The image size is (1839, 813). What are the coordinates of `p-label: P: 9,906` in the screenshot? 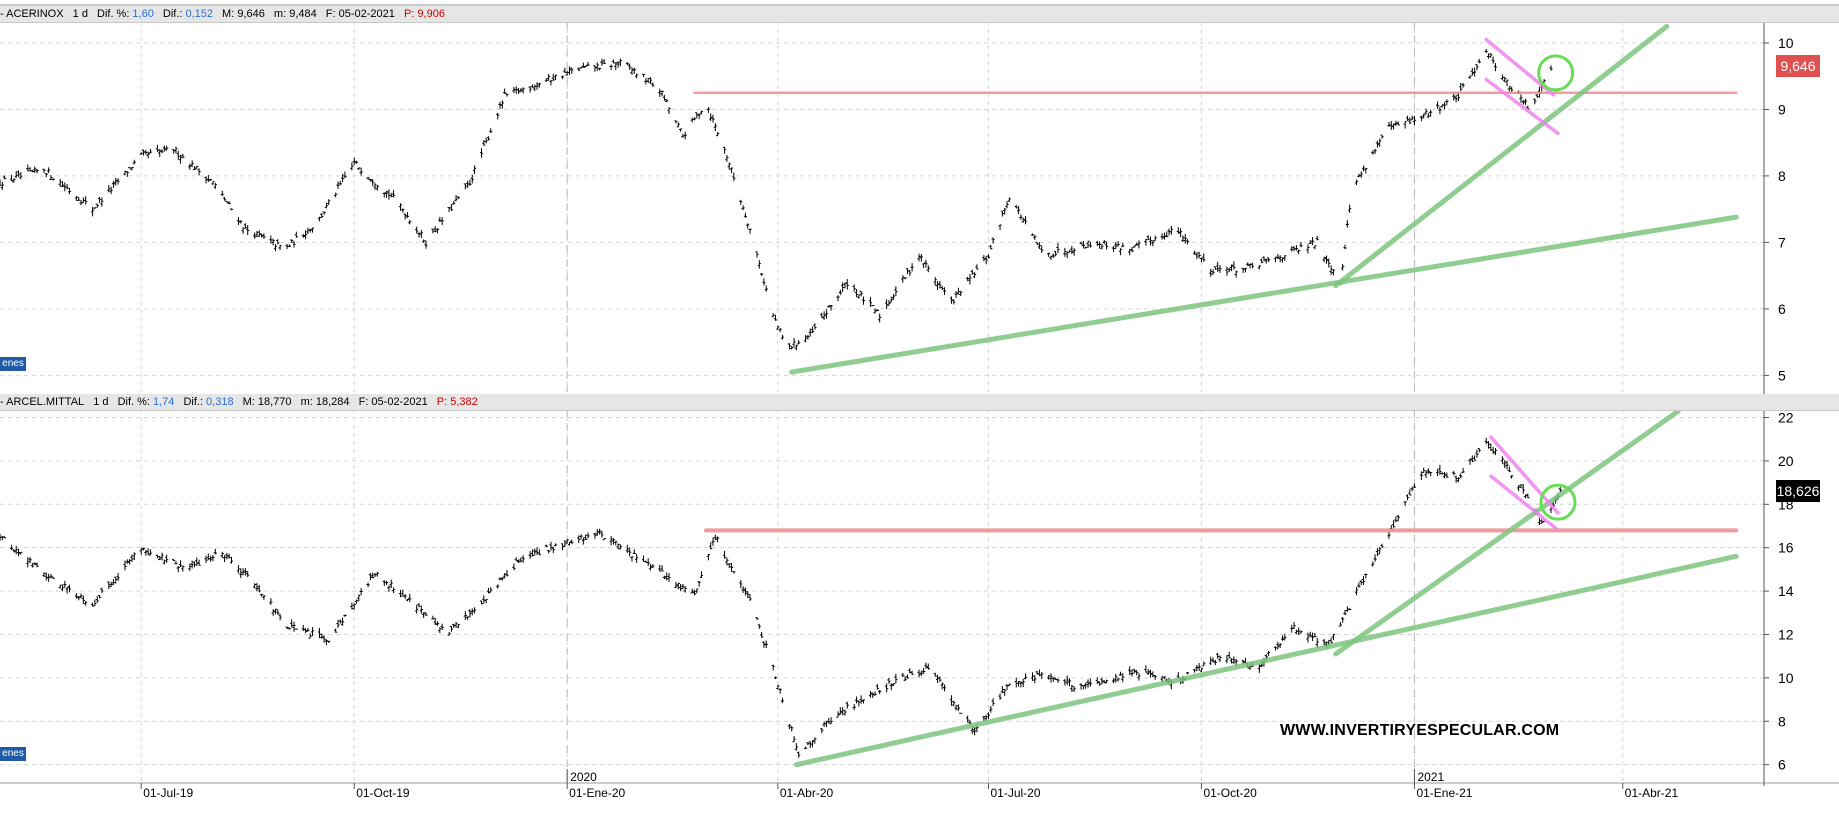 It's located at (424, 14).